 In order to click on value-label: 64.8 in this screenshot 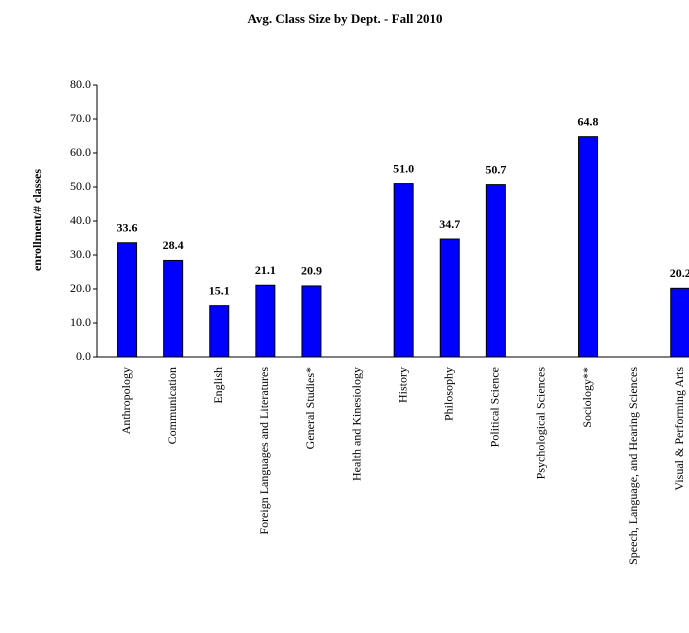, I will do `click(588, 121)`.